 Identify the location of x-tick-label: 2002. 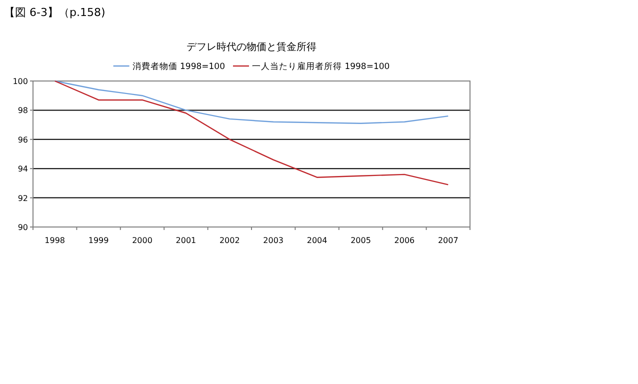
(229, 240).